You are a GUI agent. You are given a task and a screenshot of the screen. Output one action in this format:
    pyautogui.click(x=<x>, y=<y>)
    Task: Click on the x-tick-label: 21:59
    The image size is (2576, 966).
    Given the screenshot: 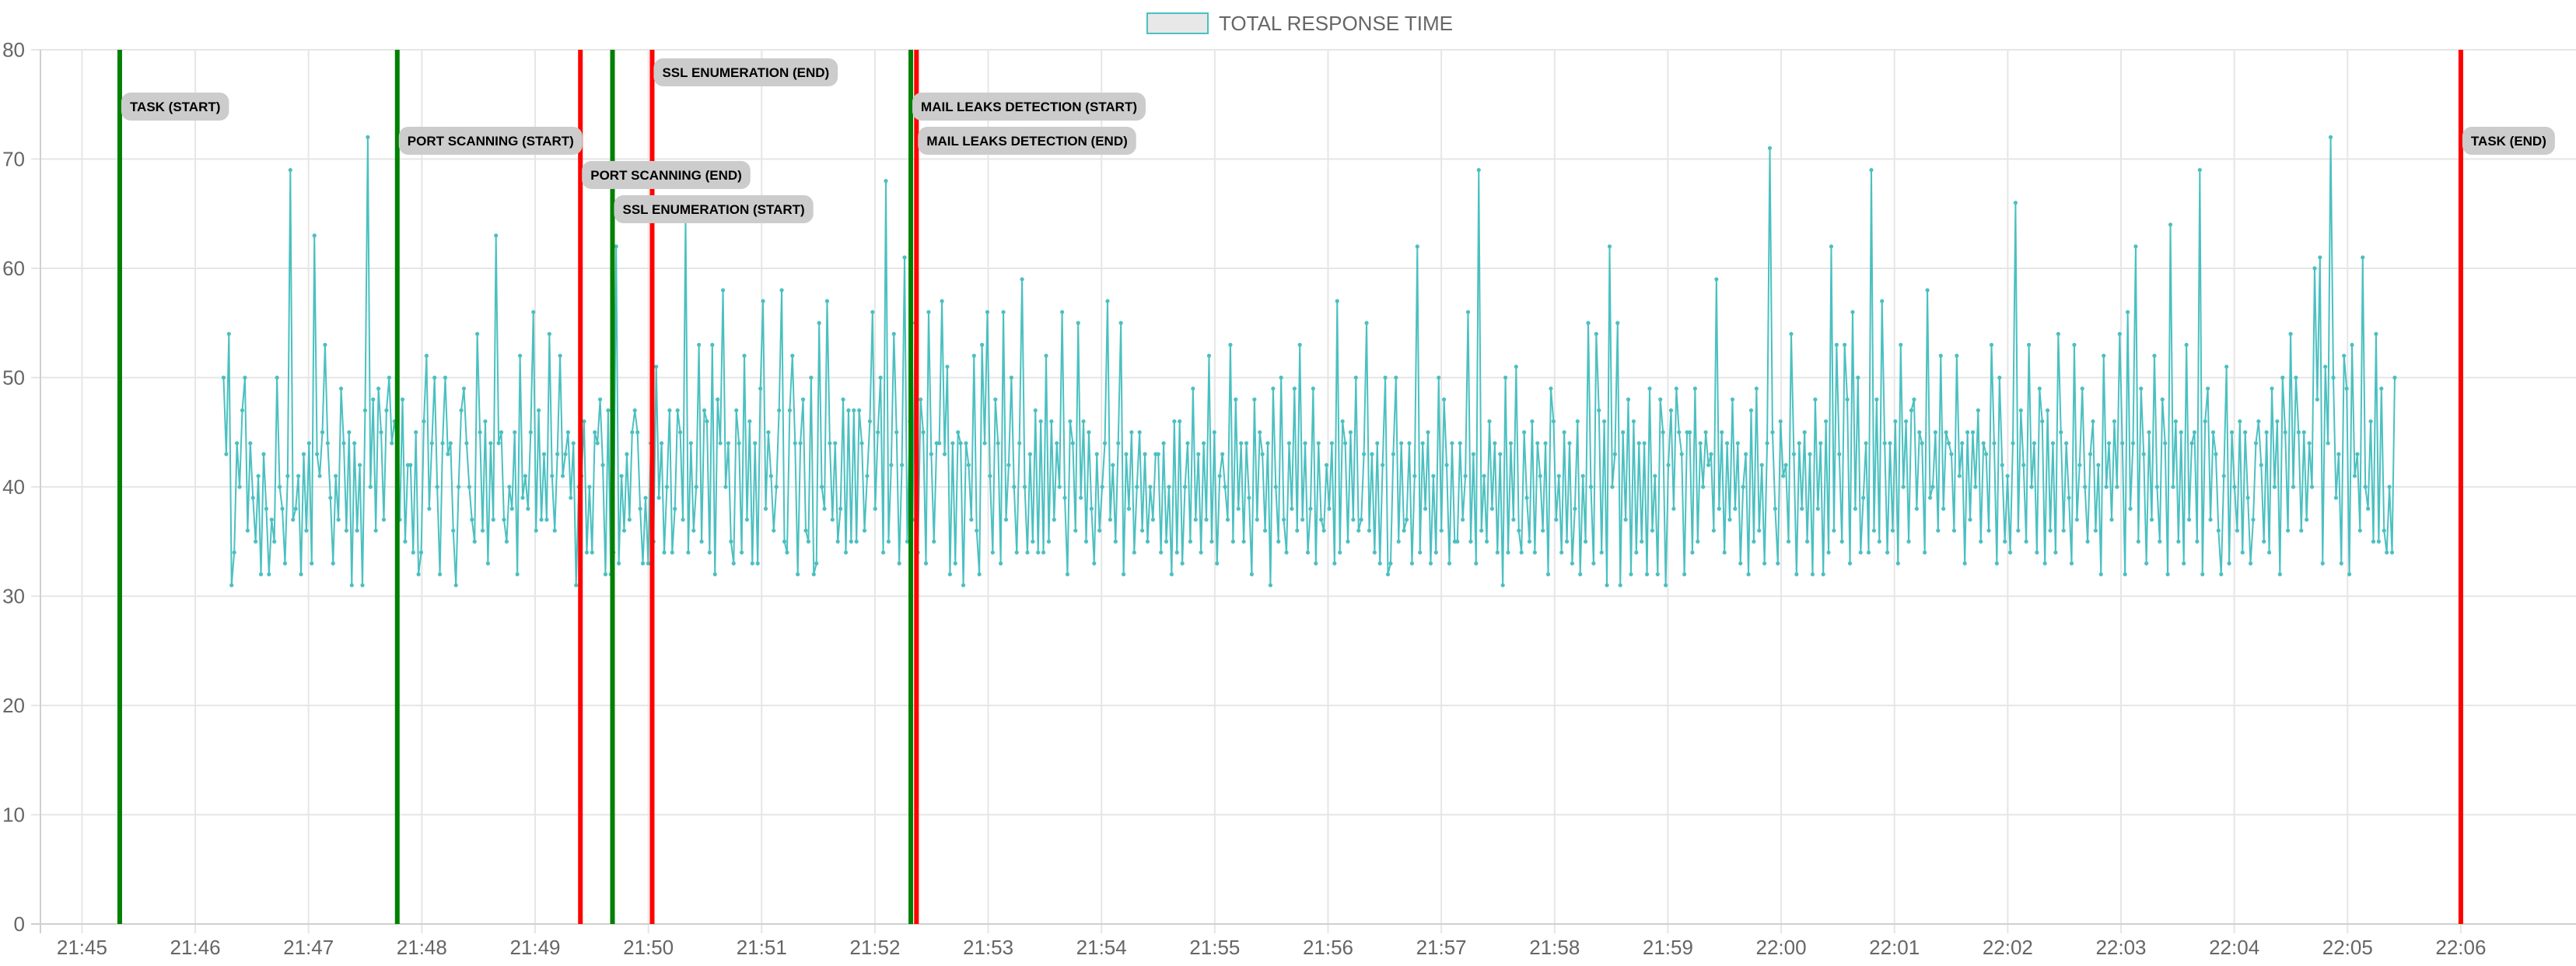 What is the action you would take?
    pyautogui.click(x=1668, y=948)
    